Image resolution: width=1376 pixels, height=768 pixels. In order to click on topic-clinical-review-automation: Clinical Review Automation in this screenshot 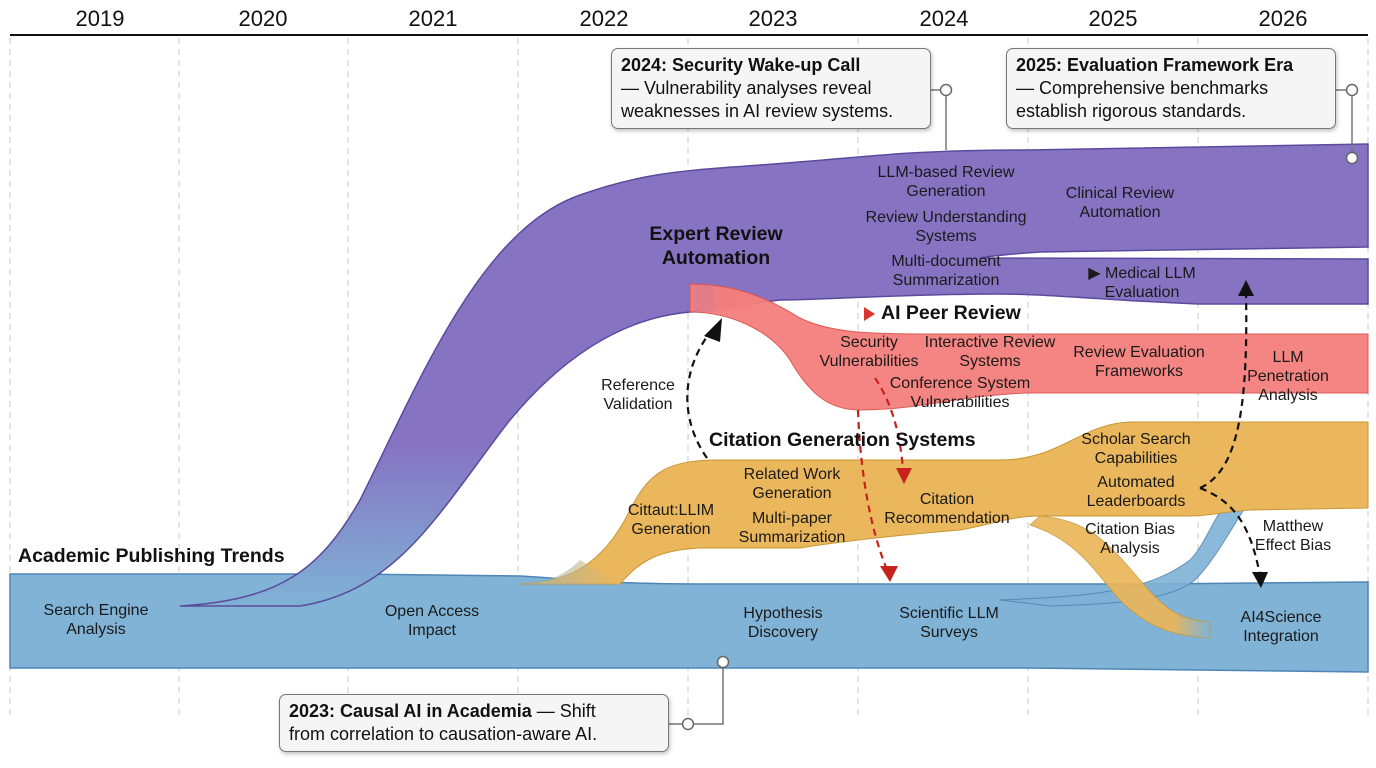, I will do `click(1120, 203)`.